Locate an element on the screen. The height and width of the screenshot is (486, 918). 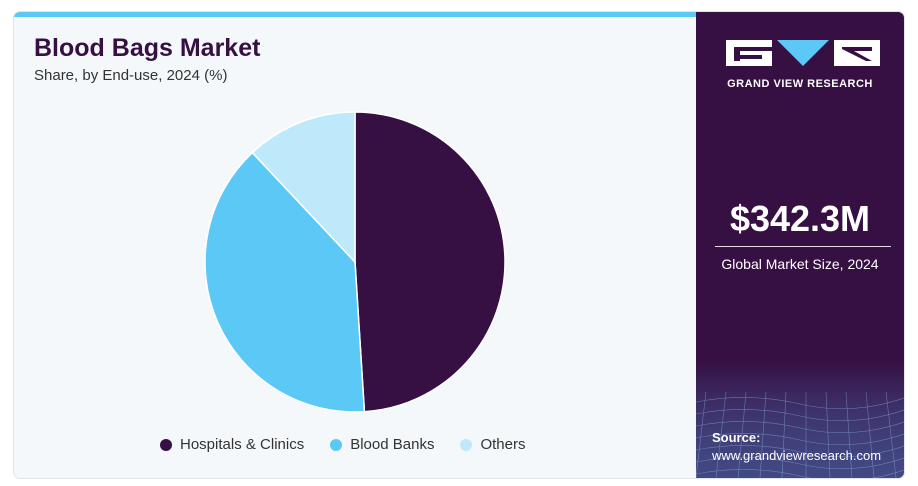
legend-item-others: Others is located at coordinates (492, 444).